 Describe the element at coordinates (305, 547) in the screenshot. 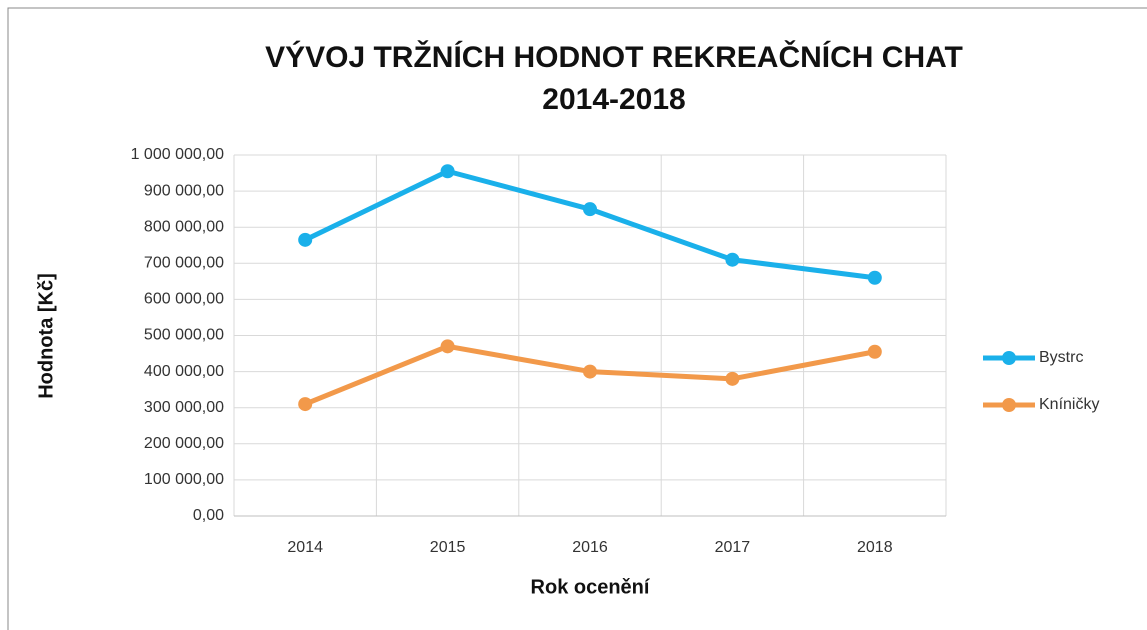

I see `x-tick-label: 2014` at that location.